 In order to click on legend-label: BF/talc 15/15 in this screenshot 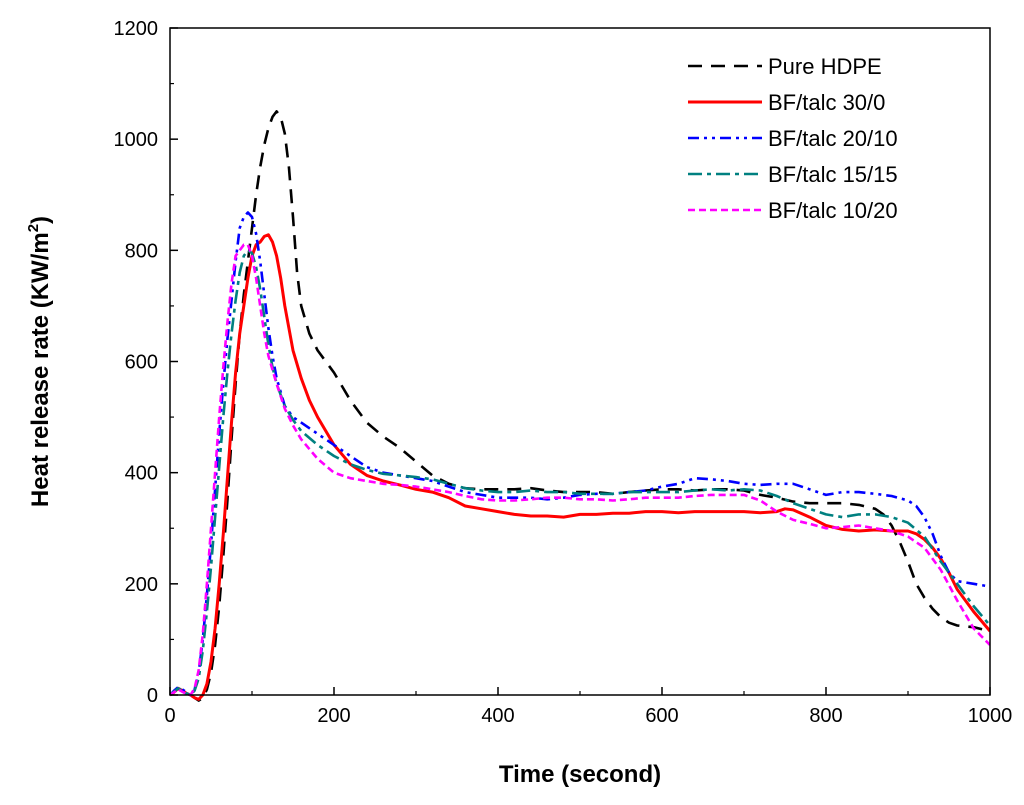, I will do `click(833, 174)`.